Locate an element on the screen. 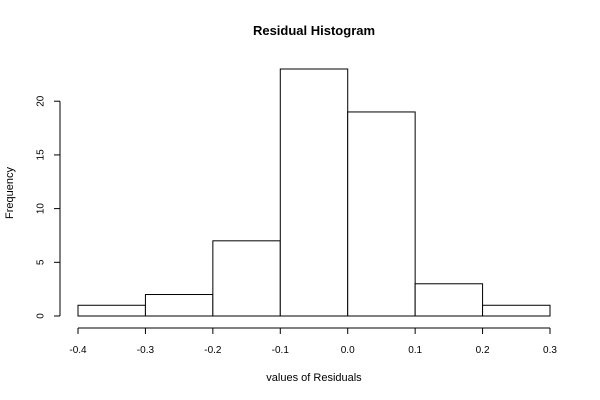  x-tick-label: 0.0 is located at coordinates (348, 350).